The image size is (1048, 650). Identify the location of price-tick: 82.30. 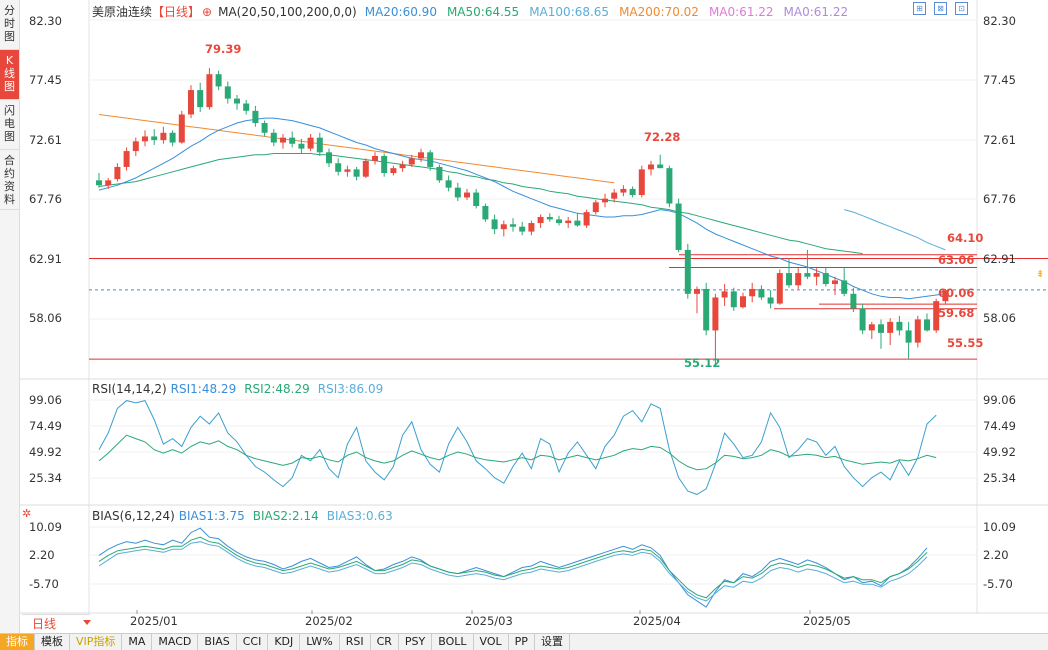
(45, 21).